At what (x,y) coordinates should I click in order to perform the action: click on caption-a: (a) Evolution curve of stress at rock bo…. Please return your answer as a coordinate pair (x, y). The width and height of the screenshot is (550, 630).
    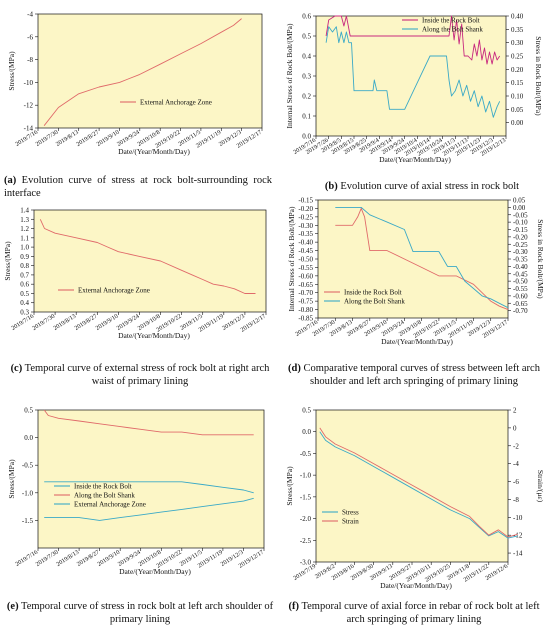
    Looking at the image, I should click on (138, 187).